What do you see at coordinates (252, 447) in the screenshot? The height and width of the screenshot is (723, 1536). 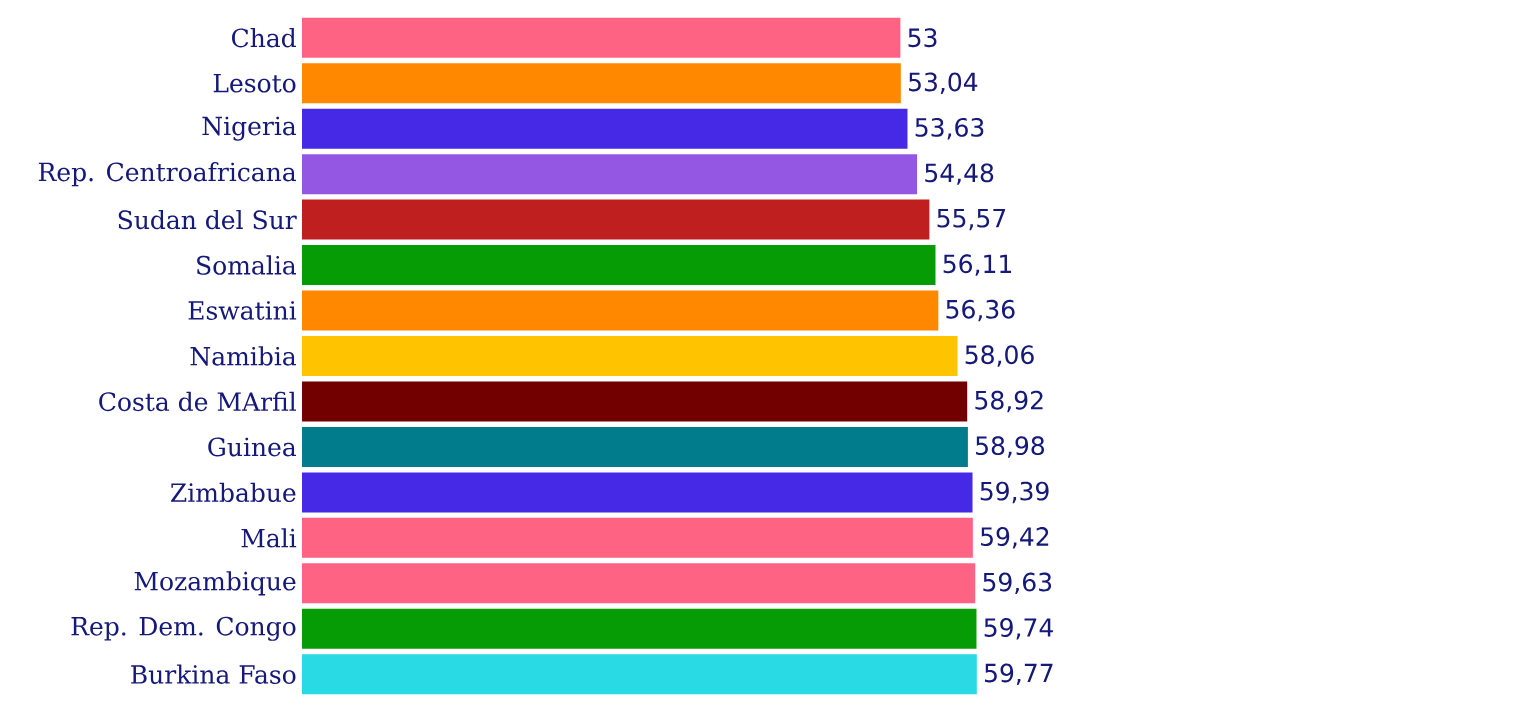 I see `y-tick-label: Guinea` at bounding box center [252, 447].